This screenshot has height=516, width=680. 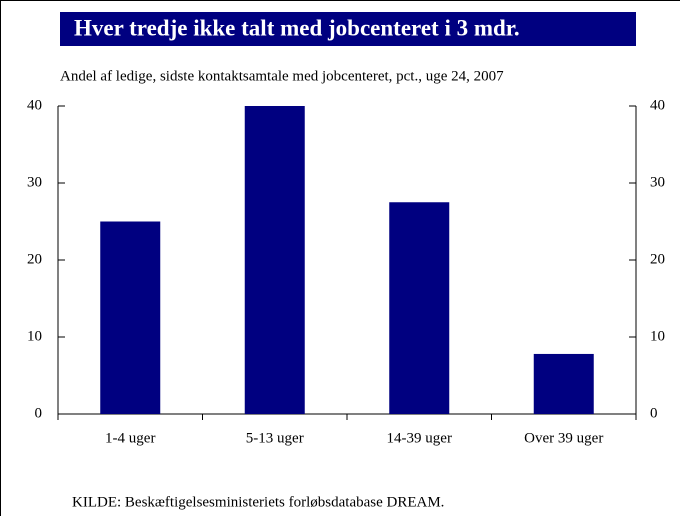 I want to click on y-tick-label: 40, so click(x=34, y=105).